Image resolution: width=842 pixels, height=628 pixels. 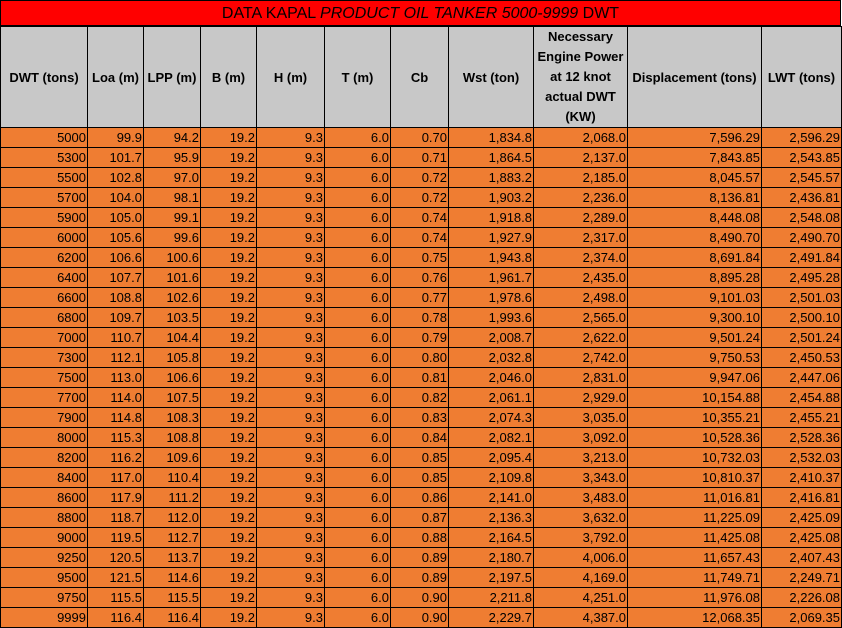 What do you see at coordinates (419, 297) in the screenshot?
I see `cell-cb: 0.77` at bounding box center [419, 297].